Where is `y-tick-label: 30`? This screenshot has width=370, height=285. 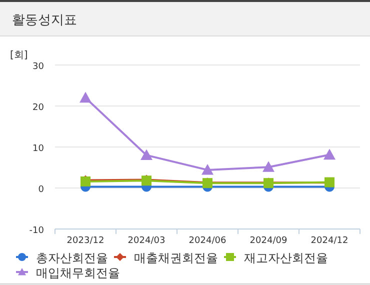
y-tick-label: 30 is located at coordinates (38, 67).